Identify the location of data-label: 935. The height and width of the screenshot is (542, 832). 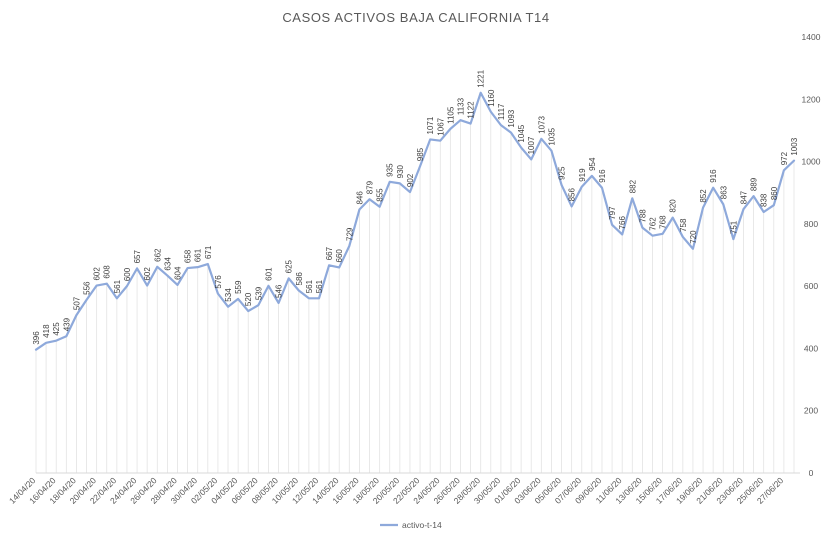
(390, 170).